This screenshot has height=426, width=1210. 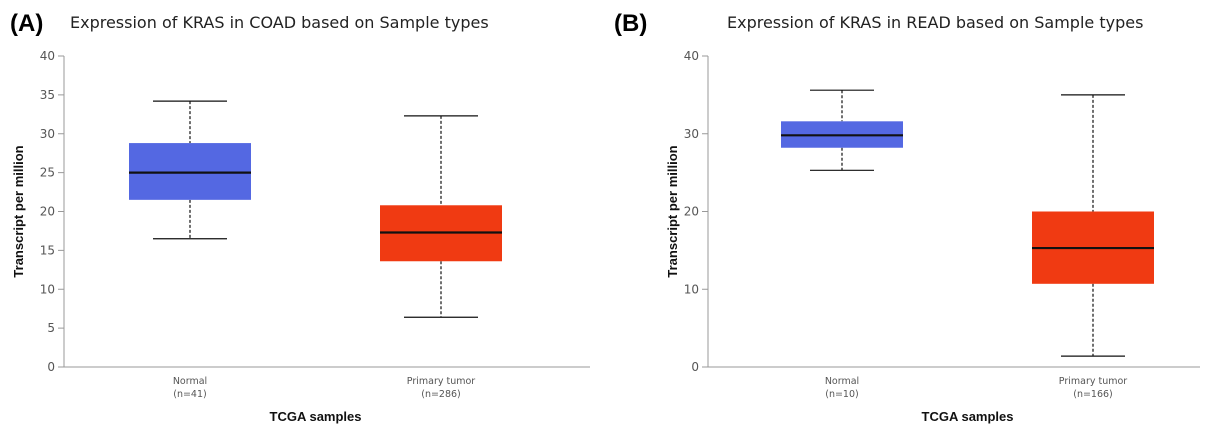 I want to click on y-ticks: 0 5 10 15 20 25 30 35 40, so click(x=52, y=211).